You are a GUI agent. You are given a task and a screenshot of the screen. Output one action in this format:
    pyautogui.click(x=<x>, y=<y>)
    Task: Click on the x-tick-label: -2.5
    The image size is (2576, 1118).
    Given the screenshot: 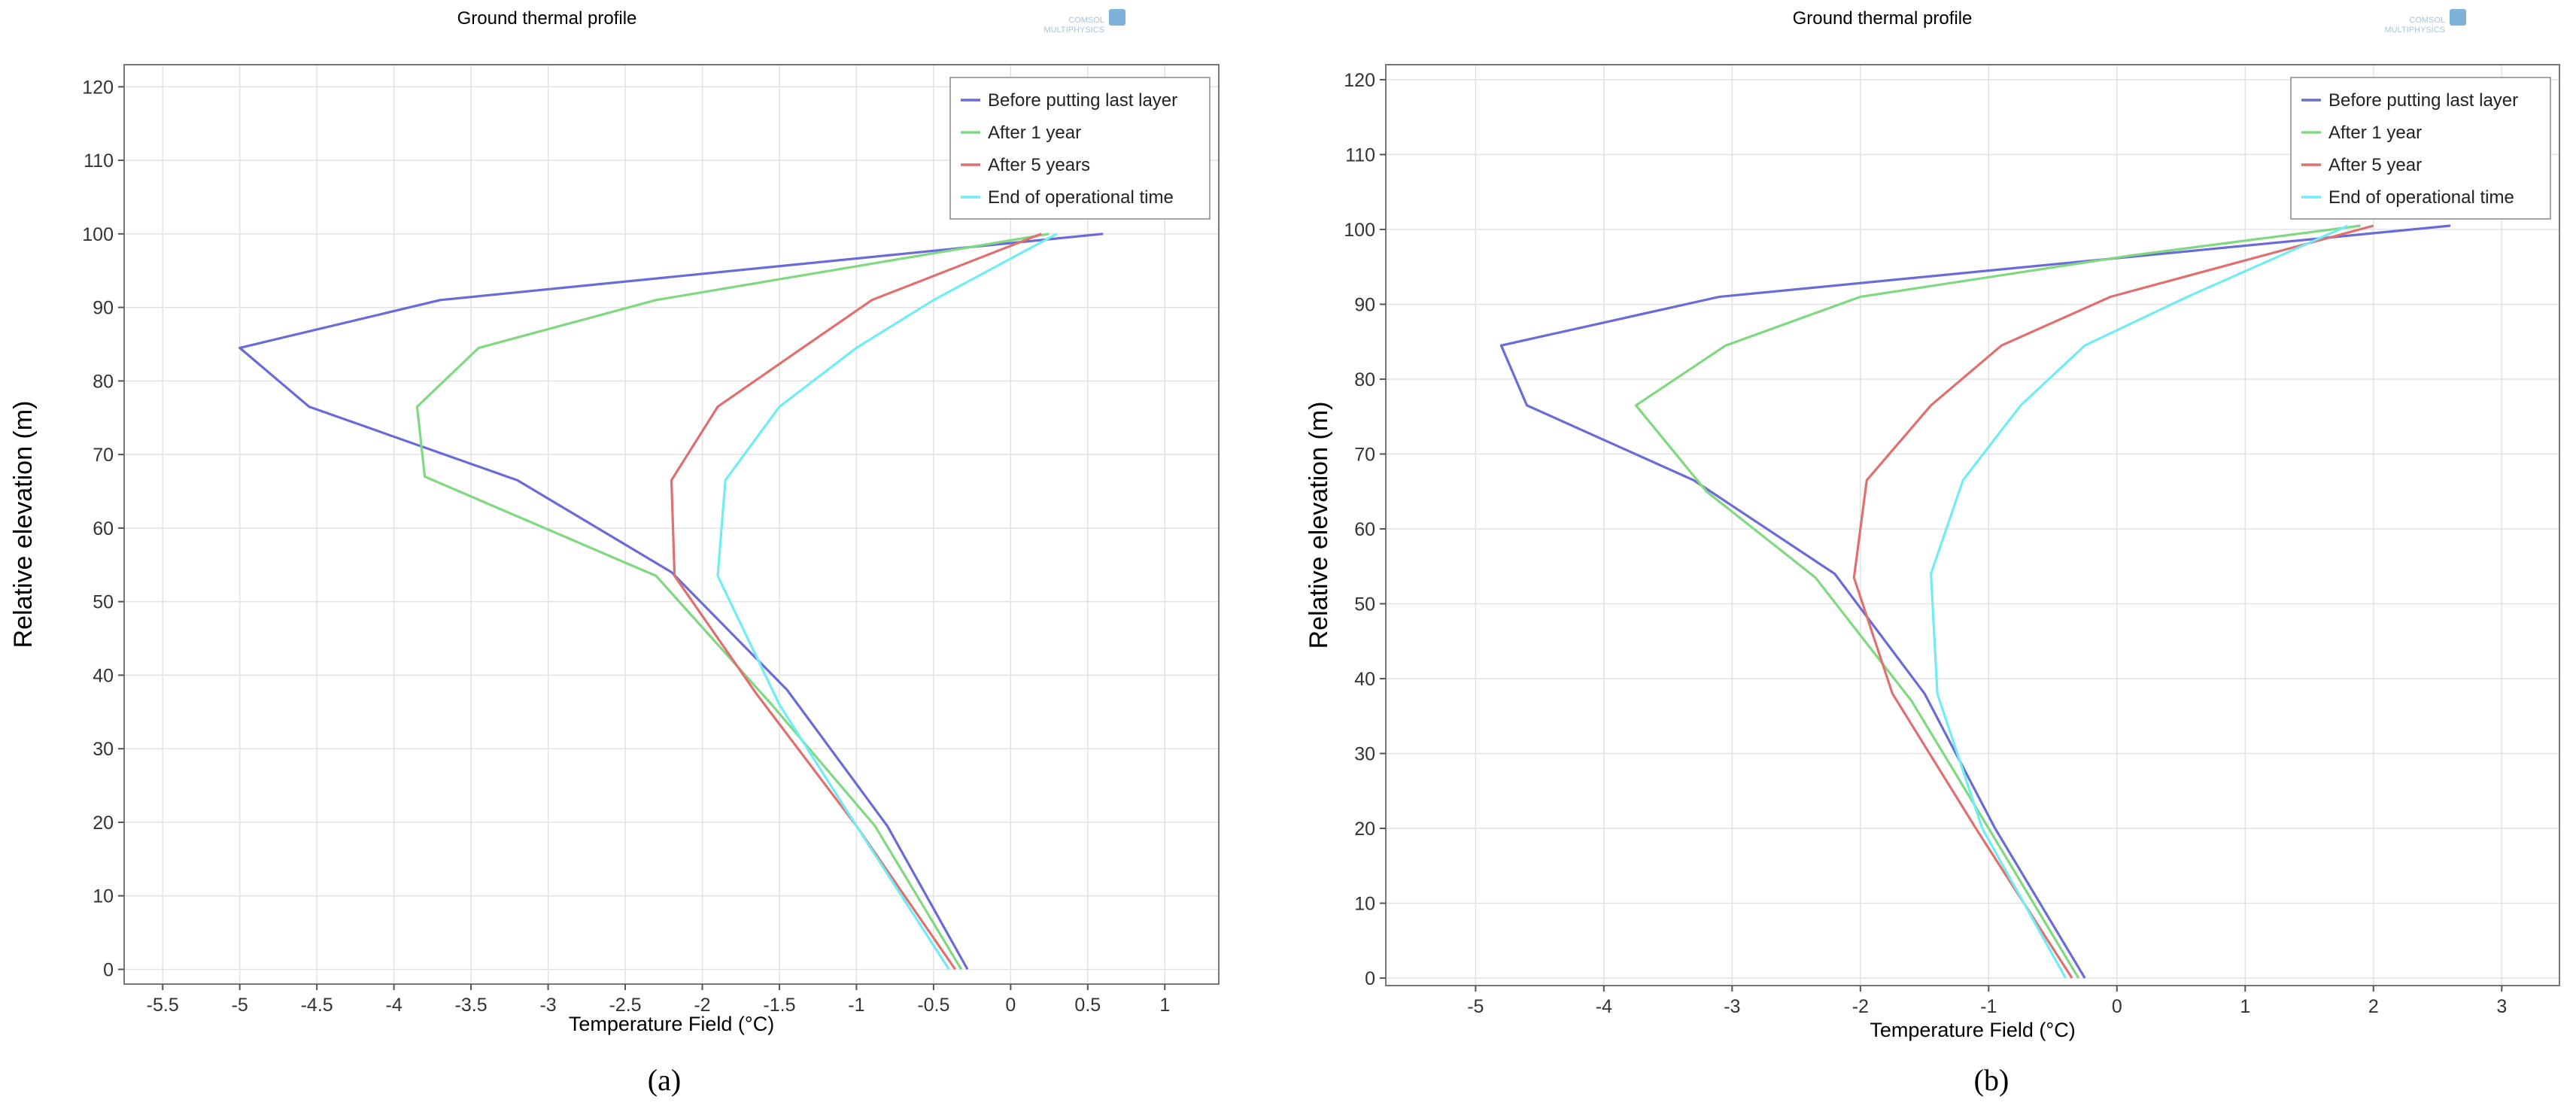 What is the action you would take?
    pyautogui.click(x=625, y=1005)
    